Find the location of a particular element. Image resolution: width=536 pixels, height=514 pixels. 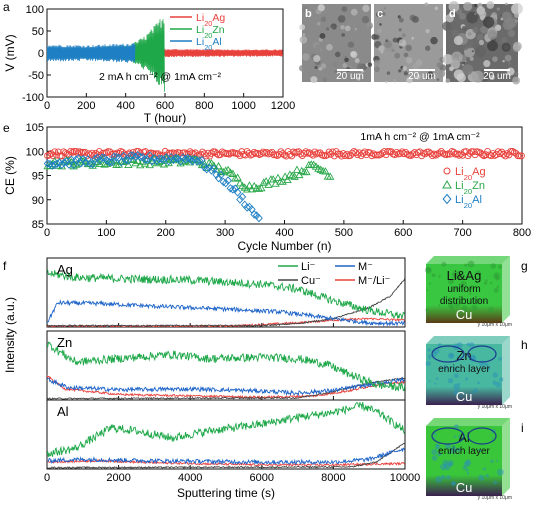

y-tick-label: 95 is located at coordinates (38, 177).